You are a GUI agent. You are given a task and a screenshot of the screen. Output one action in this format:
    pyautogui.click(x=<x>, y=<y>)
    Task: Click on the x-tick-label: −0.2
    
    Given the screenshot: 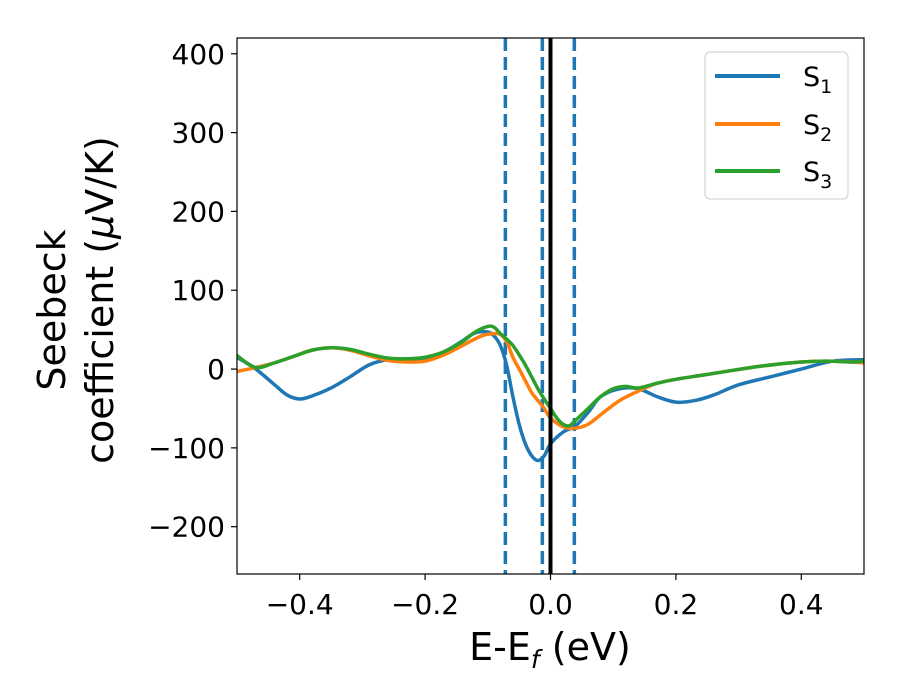 What is the action you would take?
    pyautogui.click(x=425, y=604)
    